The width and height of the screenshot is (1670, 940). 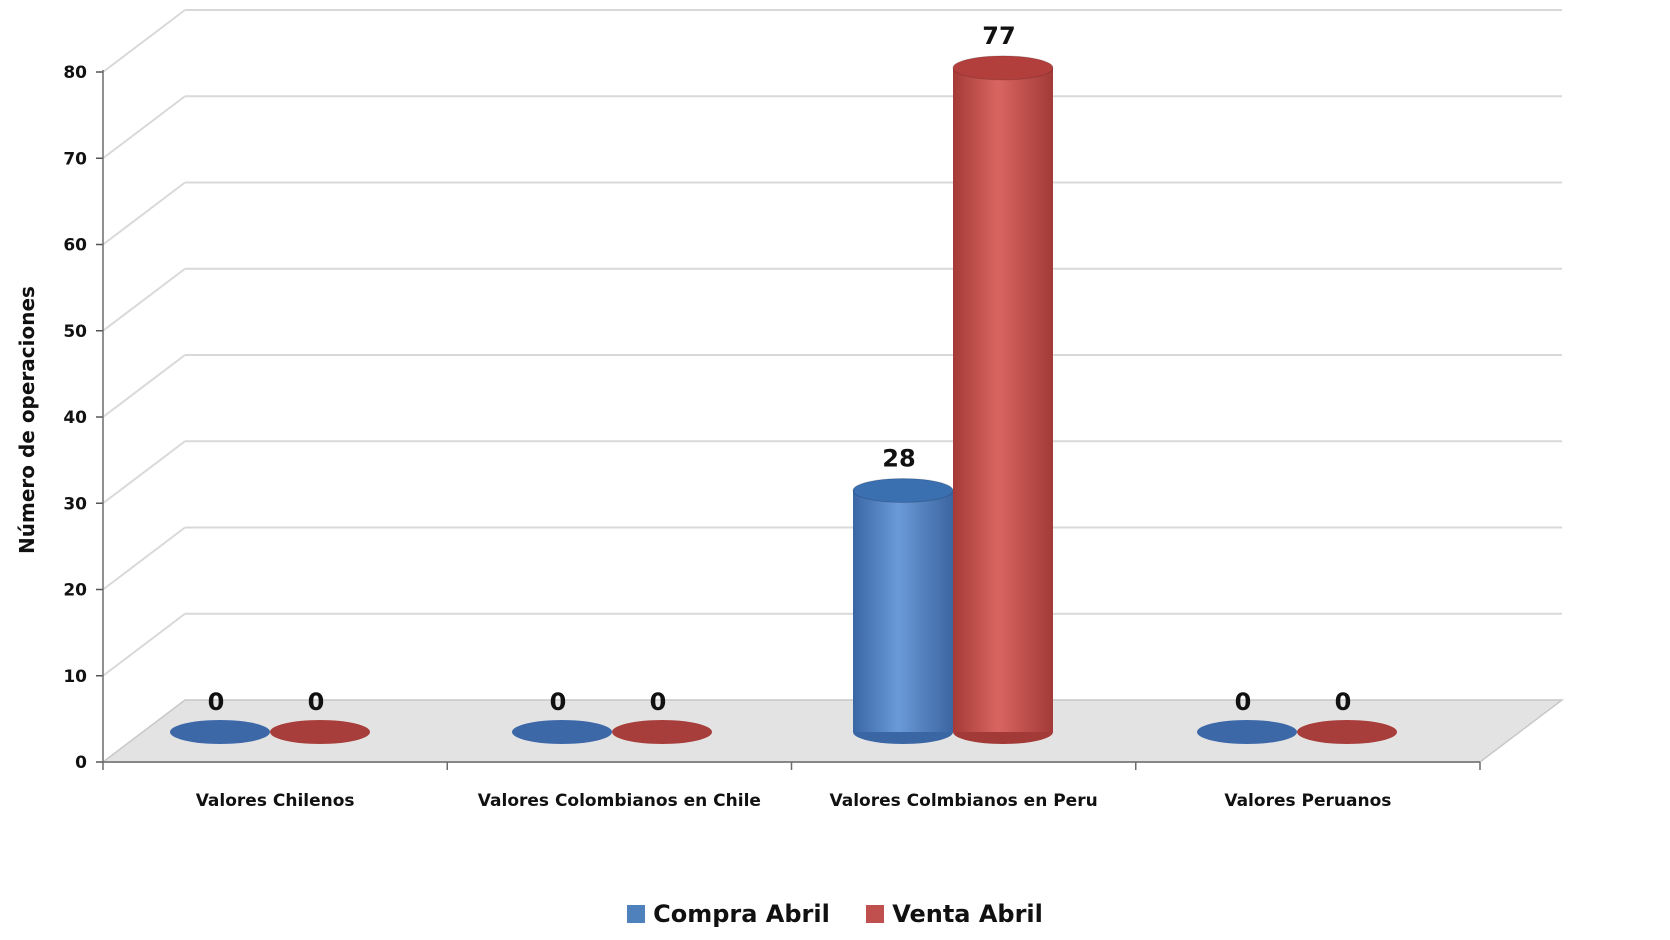 I want to click on category-label: Valores Colombianos en Chile, so click(x=619, y=801).